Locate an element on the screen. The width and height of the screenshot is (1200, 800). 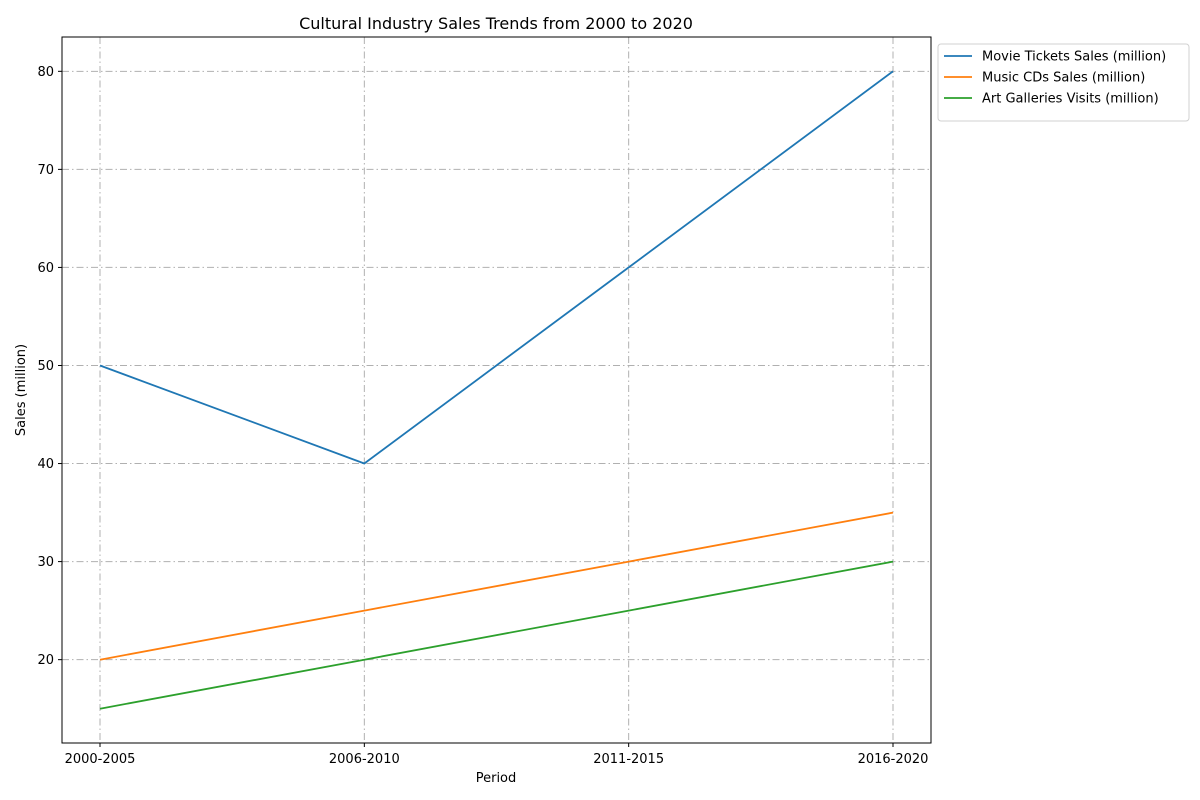
legend-entry: Art Galleries Visits (million) is located at coordinates (1070, 99).